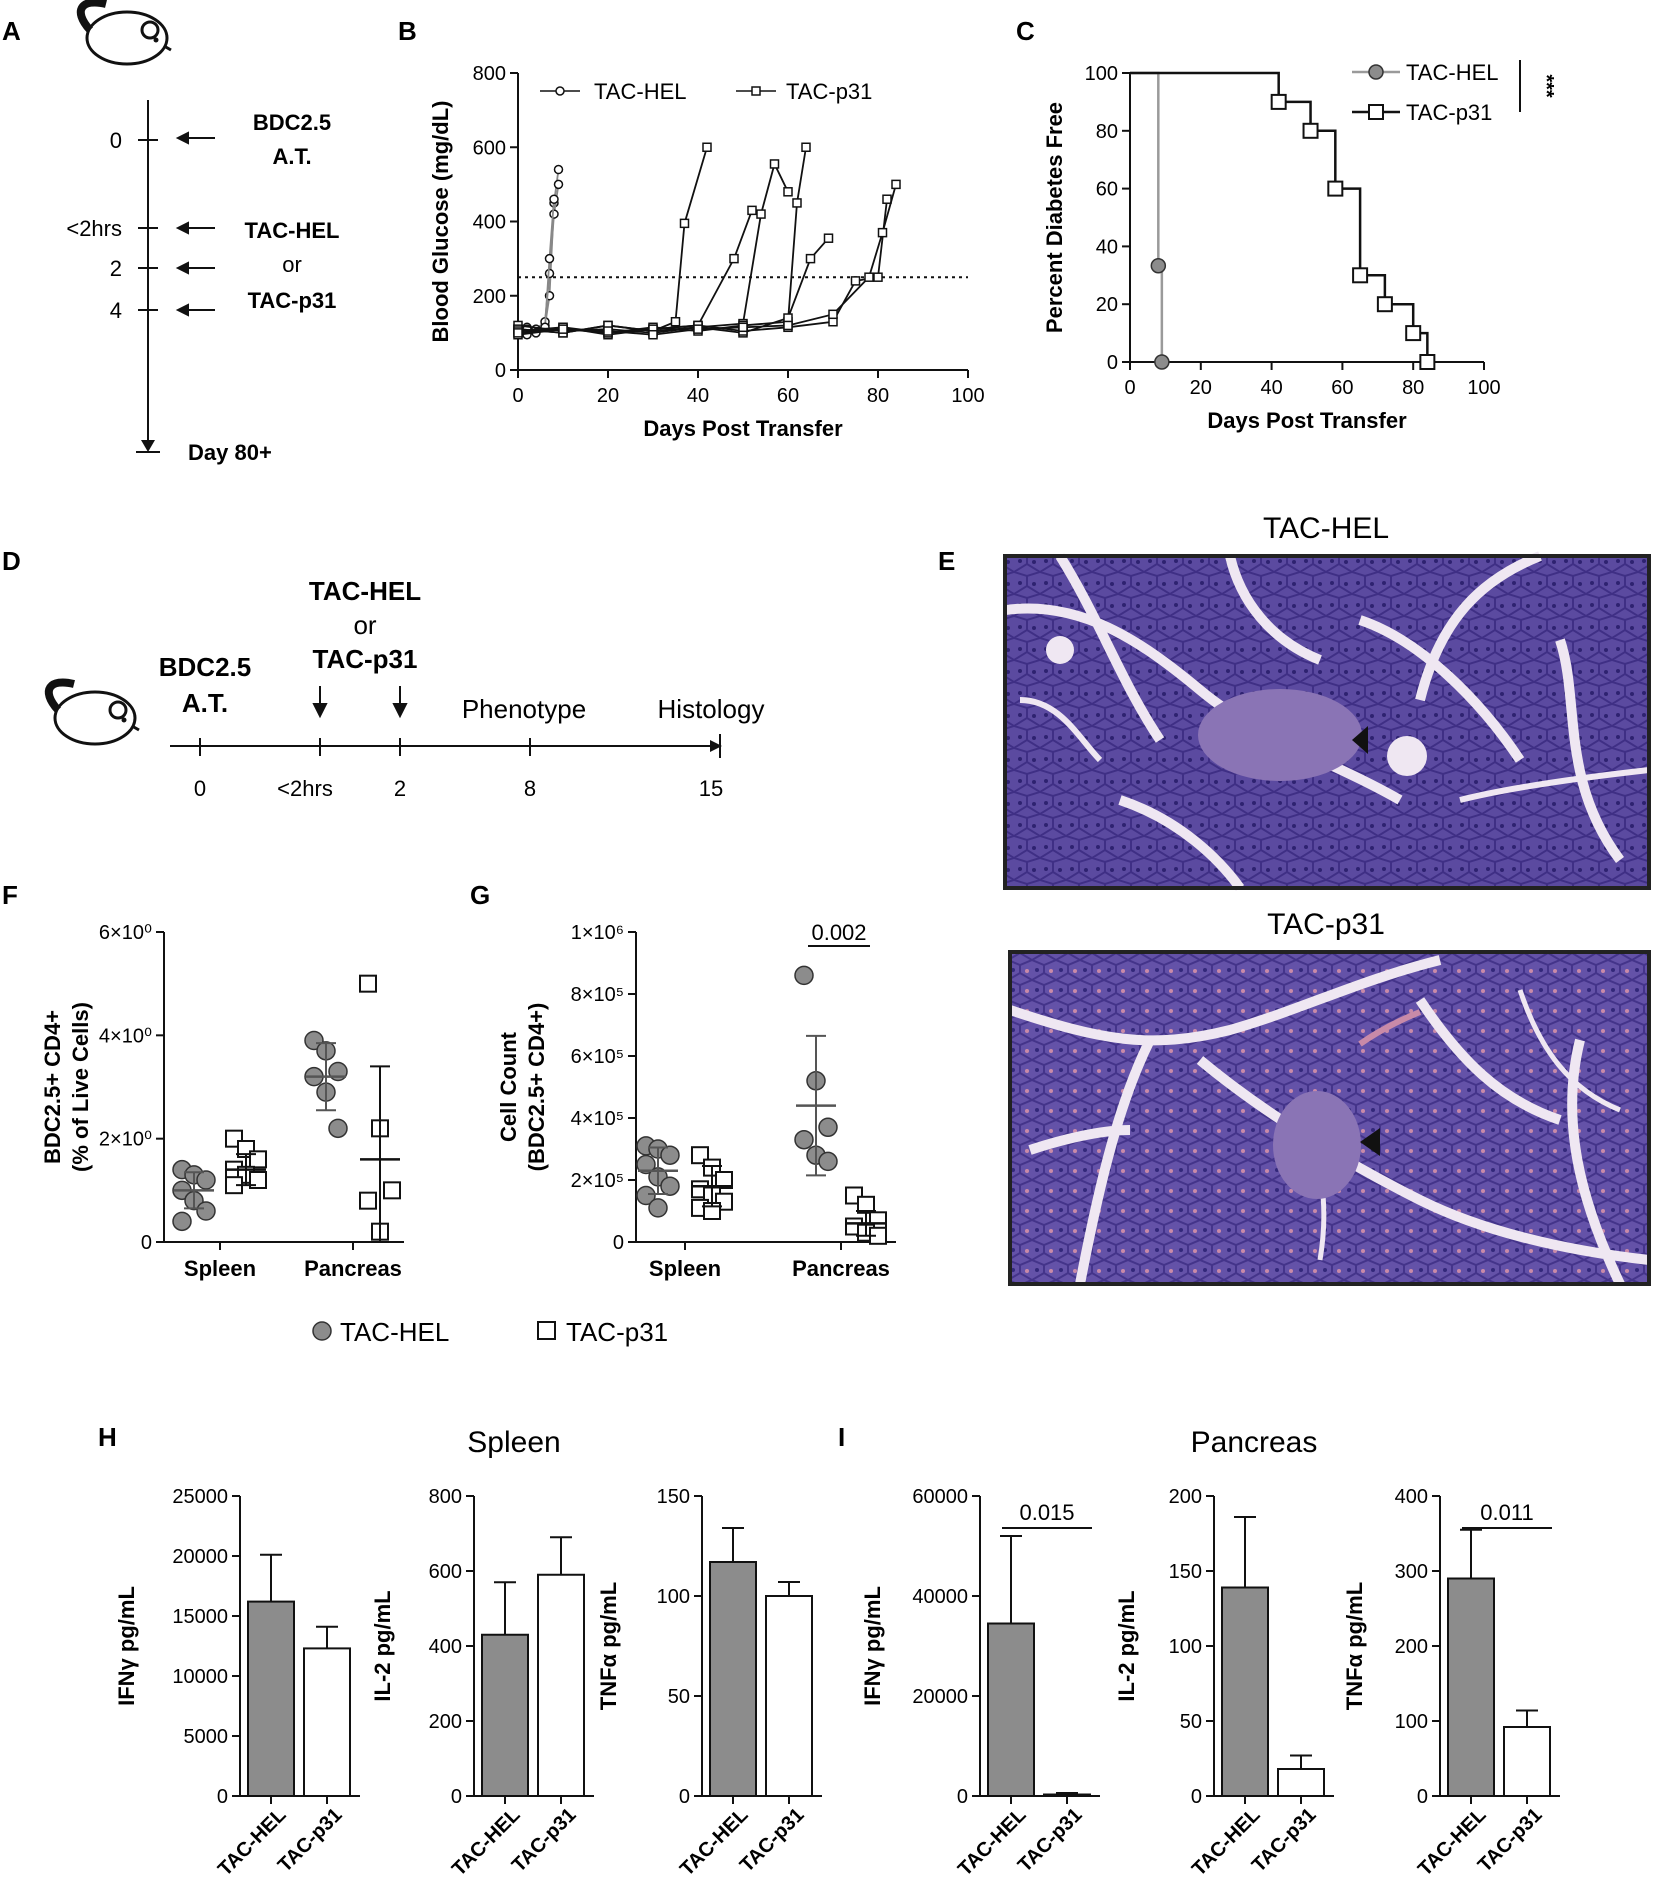  I want to click on event-label: TAC-HEL, so click(292, 230).